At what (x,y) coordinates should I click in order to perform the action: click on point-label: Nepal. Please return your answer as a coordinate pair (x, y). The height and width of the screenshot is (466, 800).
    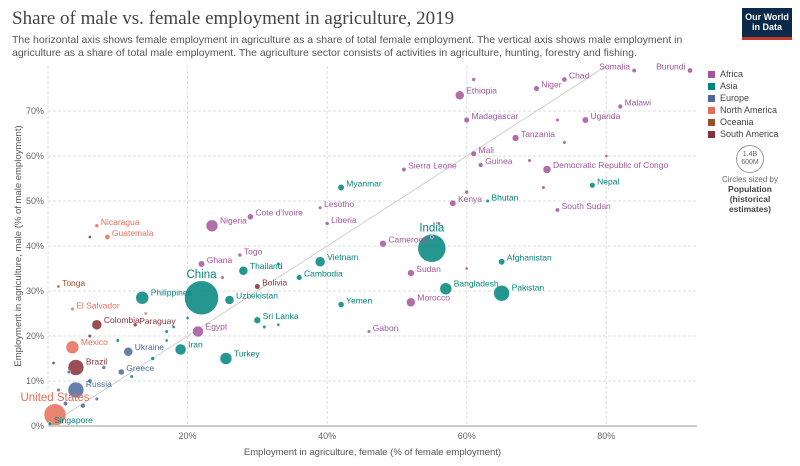
    Looking at the image, I should click on (608, 181).